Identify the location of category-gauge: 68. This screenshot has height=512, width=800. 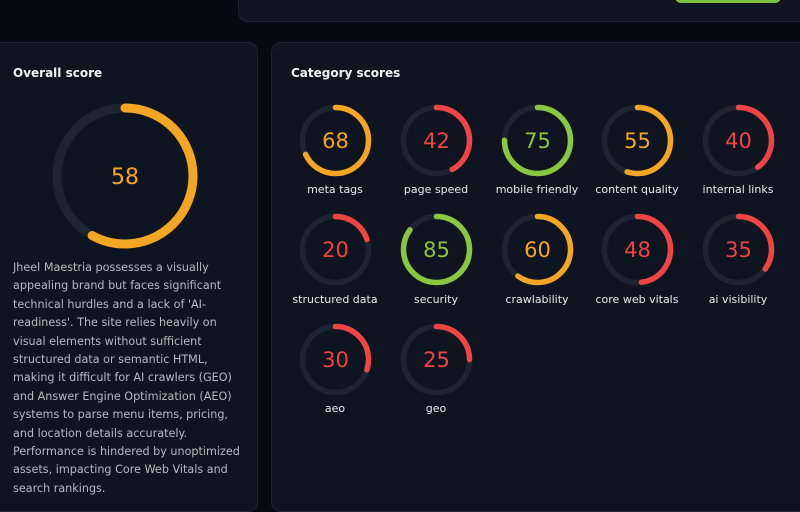
(335, 140).